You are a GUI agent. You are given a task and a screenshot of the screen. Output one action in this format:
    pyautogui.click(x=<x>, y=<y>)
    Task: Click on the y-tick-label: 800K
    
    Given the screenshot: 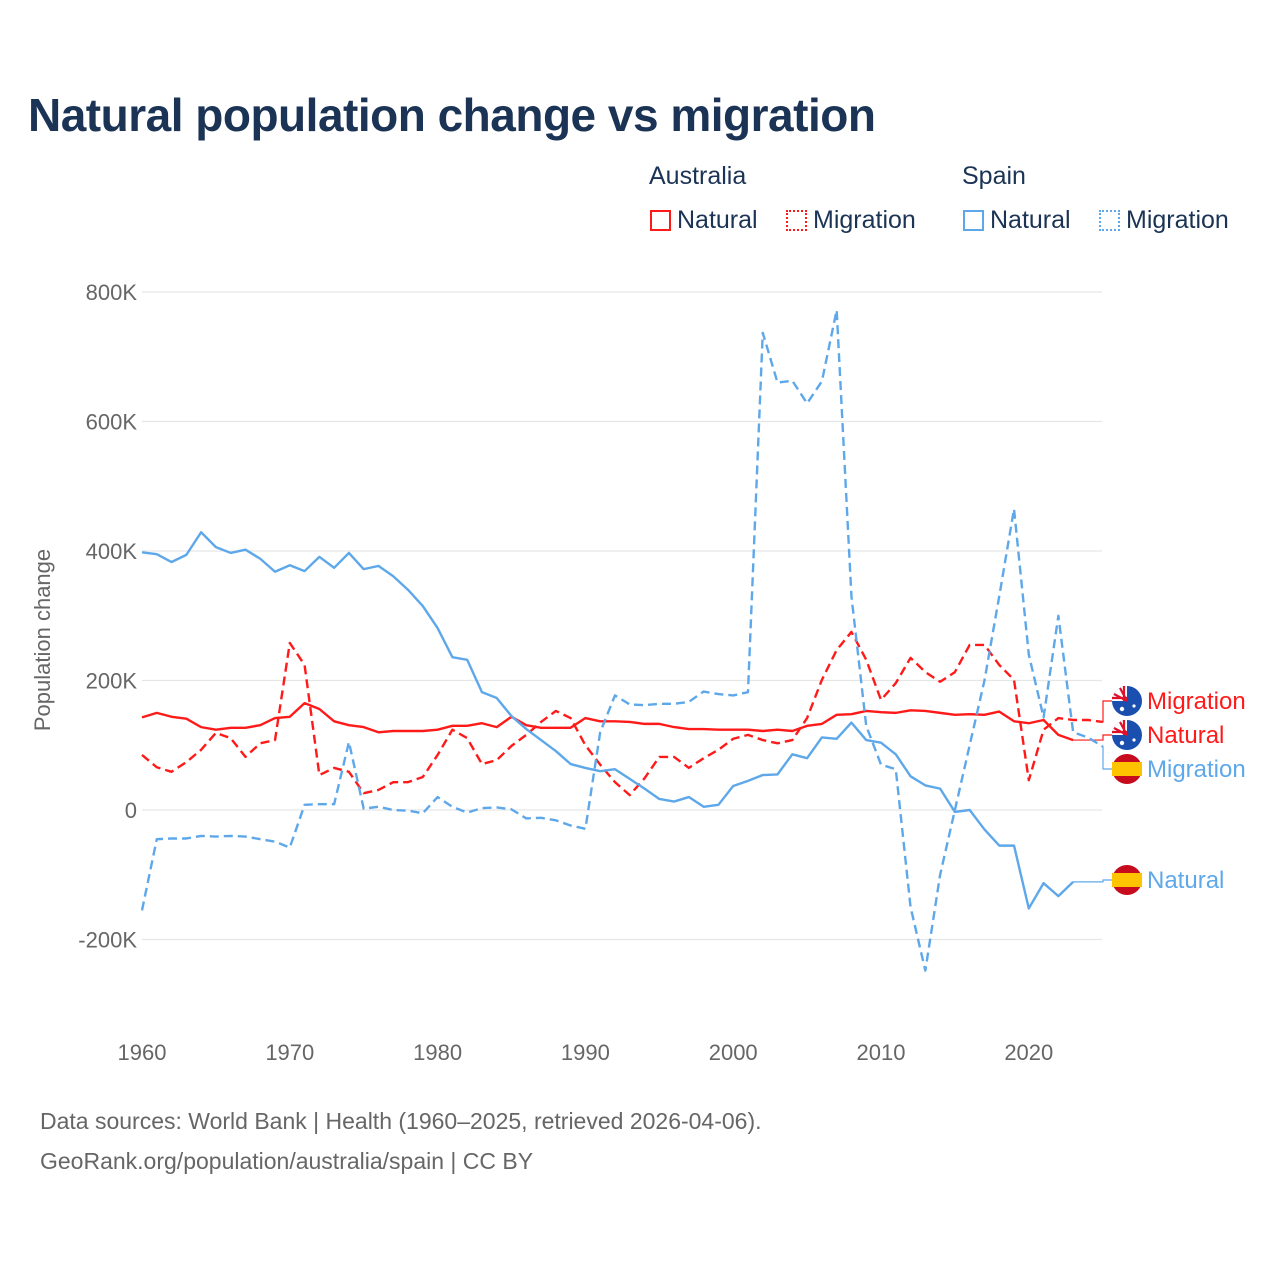 What is the action you would take?
    pyautogui.click(x=112, y=292)
    